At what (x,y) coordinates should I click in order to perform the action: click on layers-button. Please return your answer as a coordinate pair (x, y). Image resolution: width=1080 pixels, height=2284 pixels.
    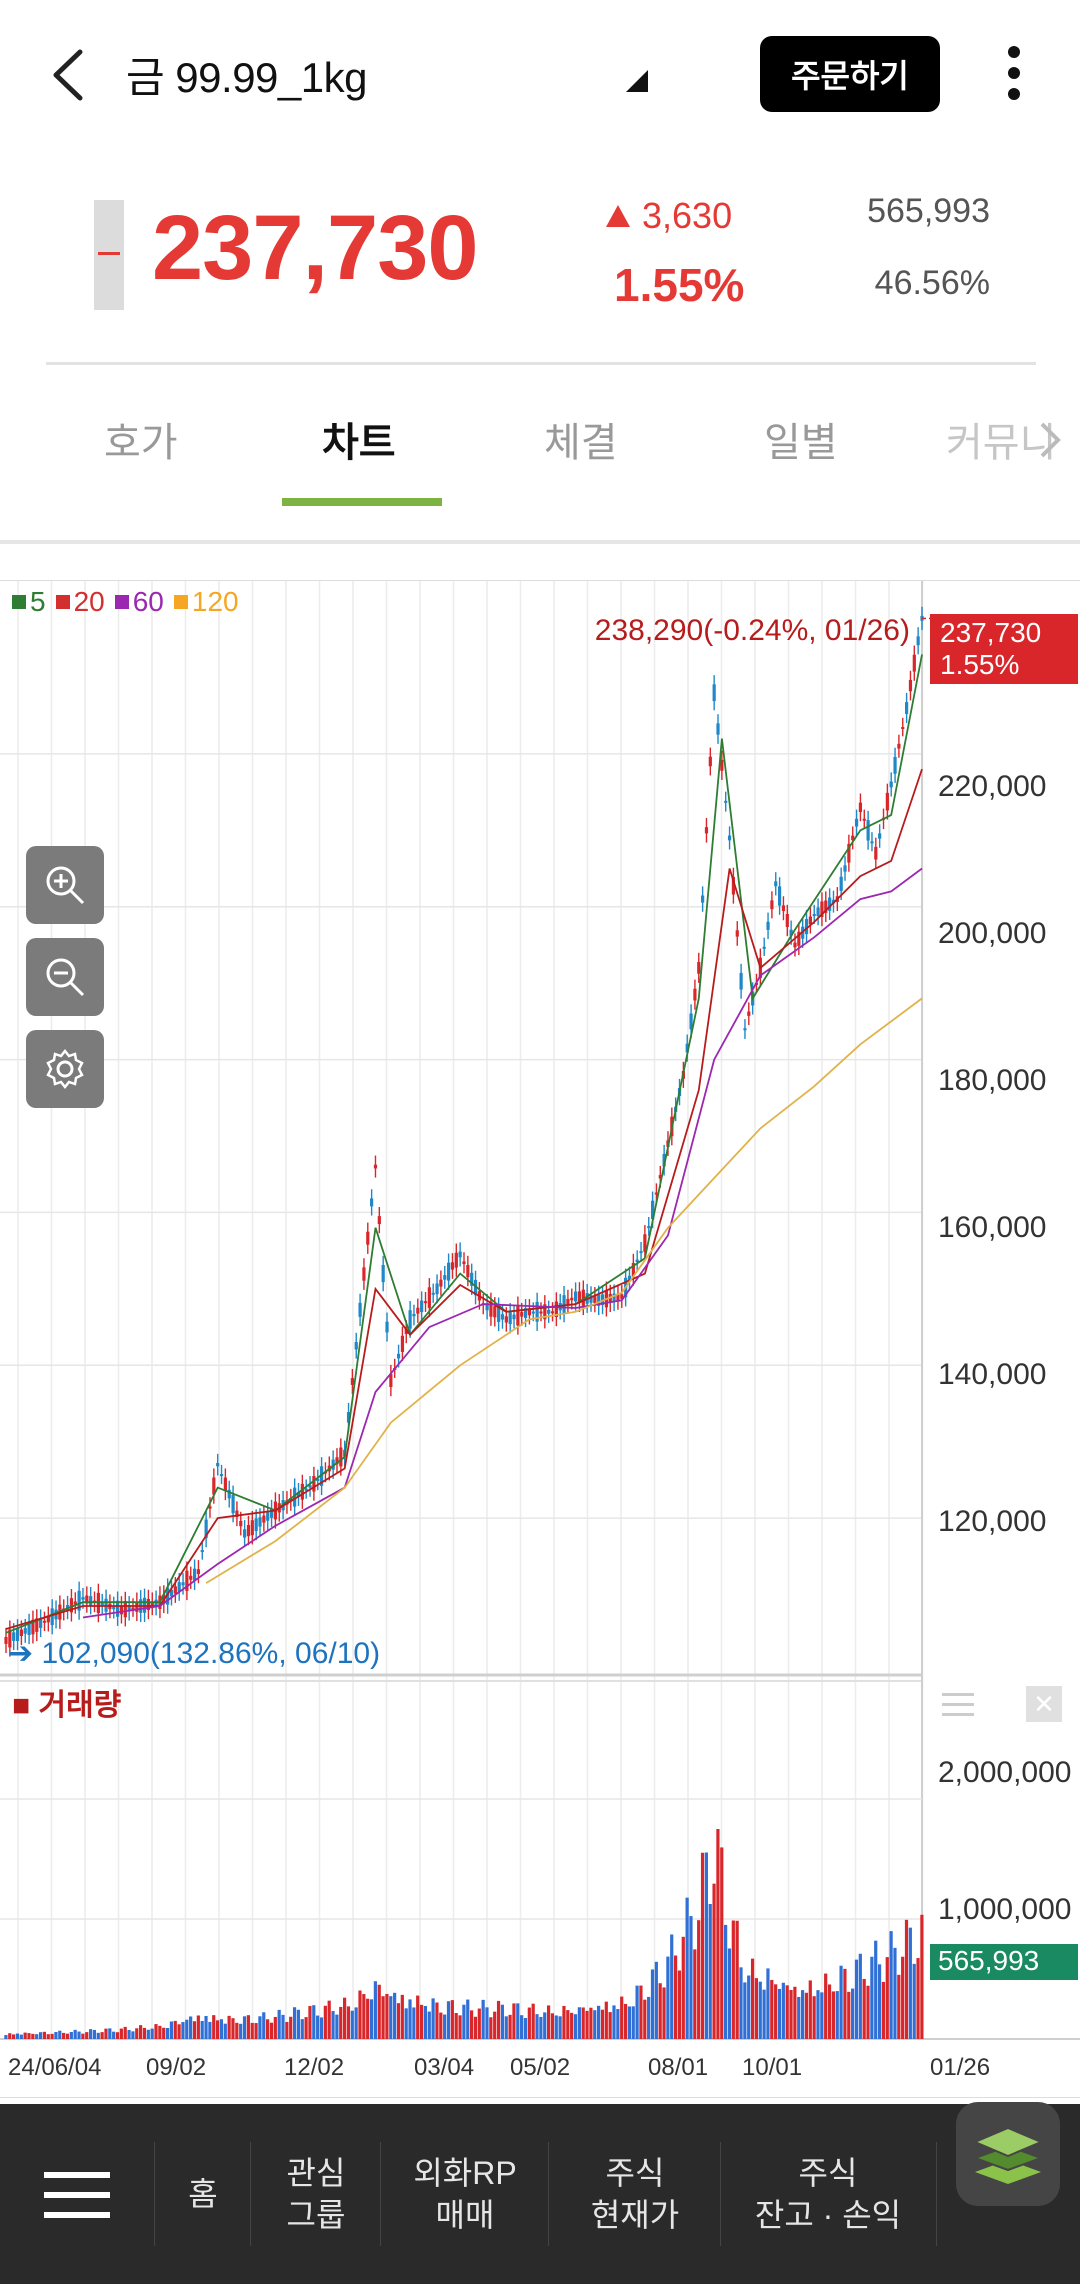
    Looking at the image, I should click on (1008, 2154).